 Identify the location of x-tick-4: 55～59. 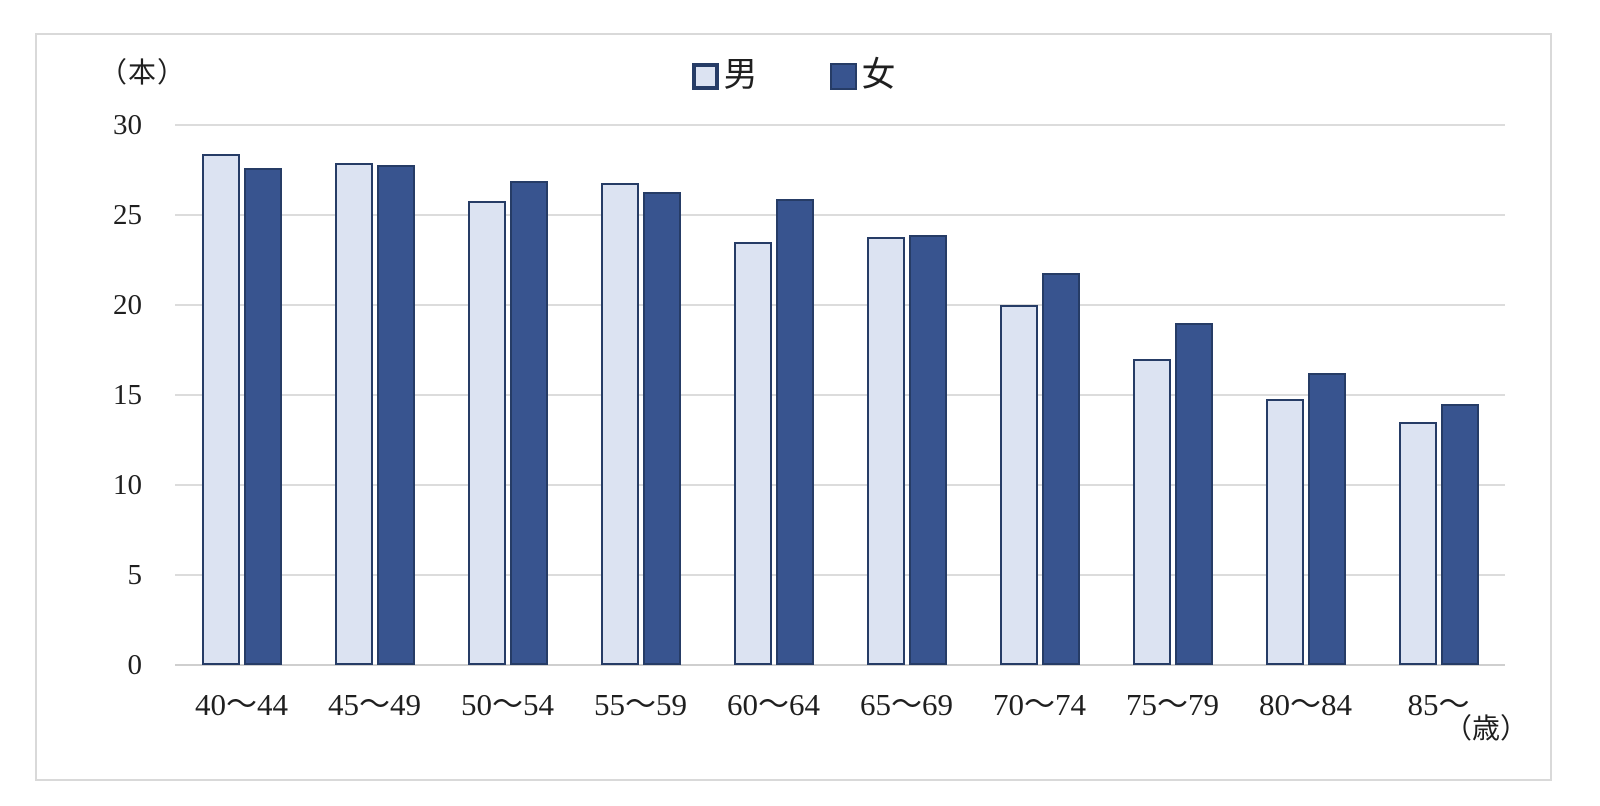
(640, 704).